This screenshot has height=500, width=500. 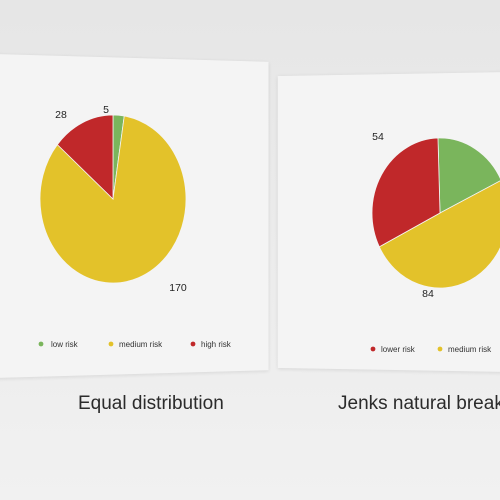 What do you see at coordinates (428, 294) in the screenshot?
I see `data-label-1: 84` at bounding box center [428, 294].